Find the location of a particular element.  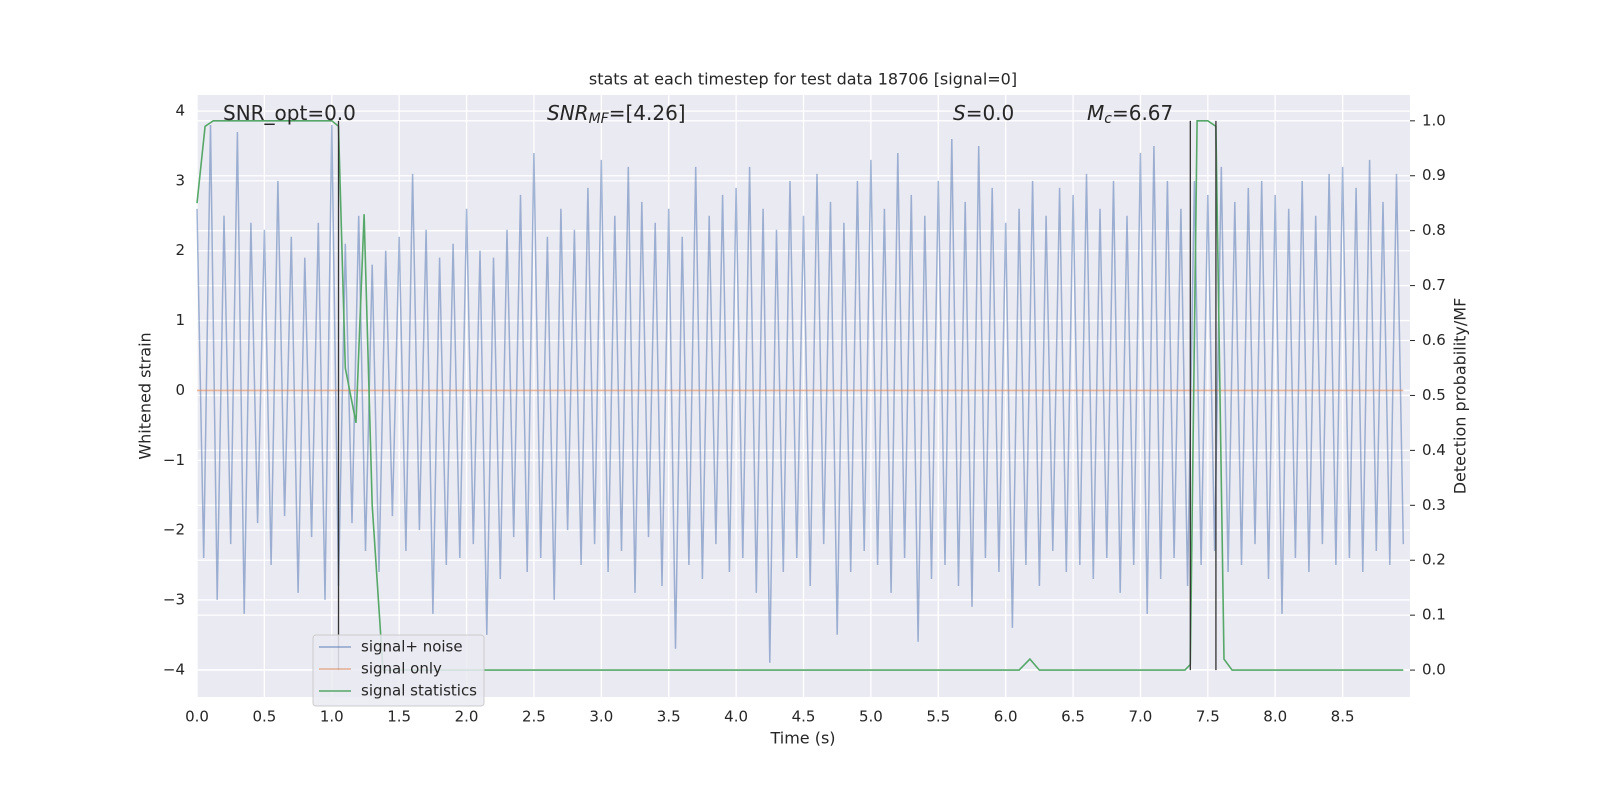

x-tick-label: 1.0 is located at coordinates (332, 717).